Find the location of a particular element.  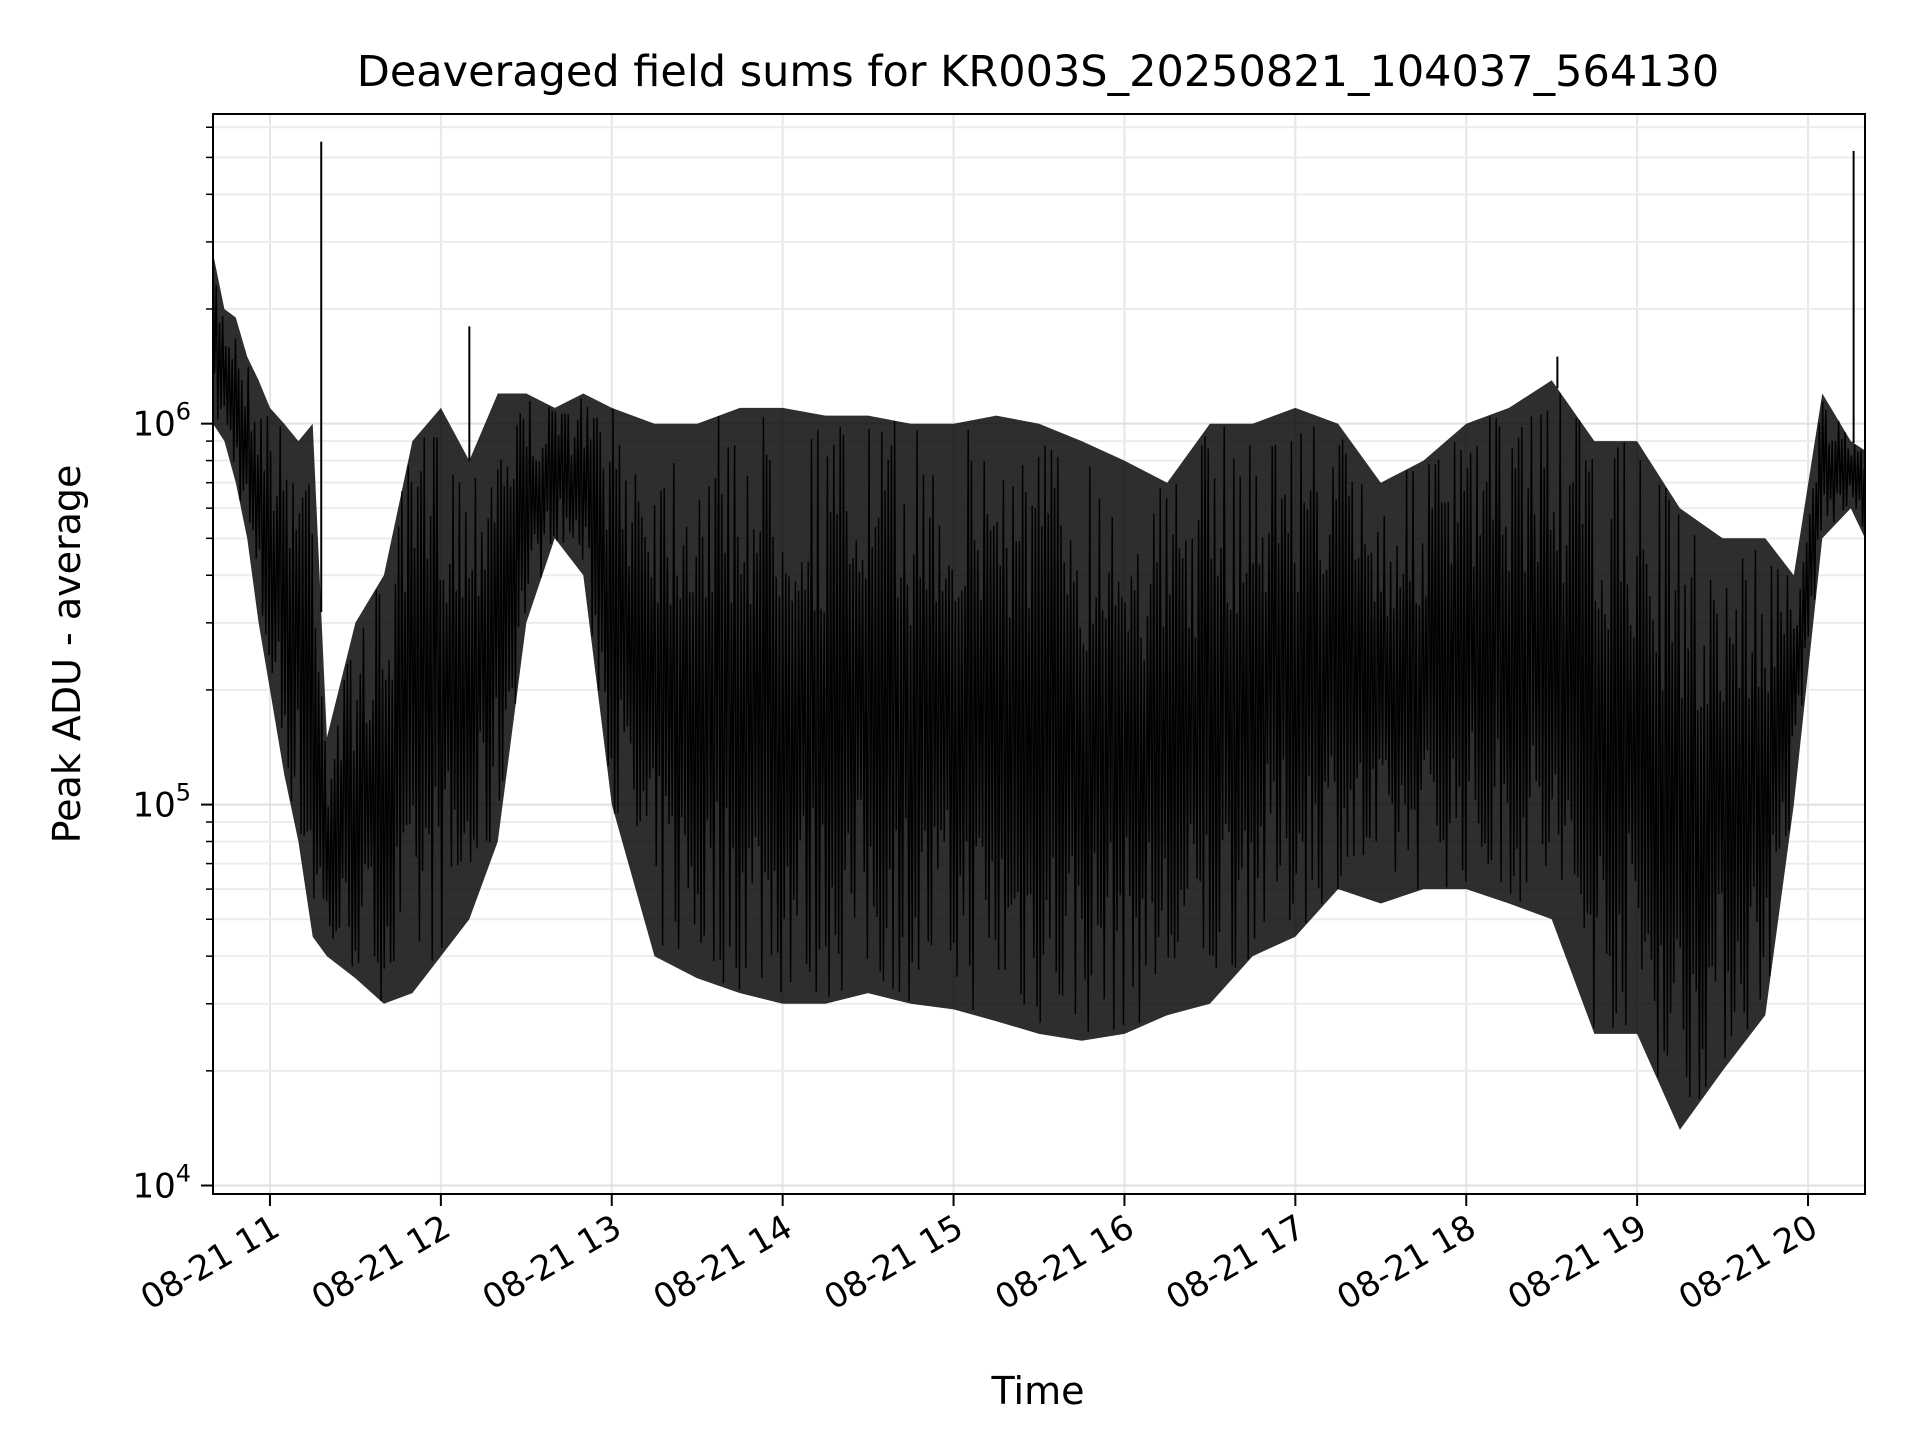

x-tick-label: 08-21 16 is located at coordinates (1065, 1262).